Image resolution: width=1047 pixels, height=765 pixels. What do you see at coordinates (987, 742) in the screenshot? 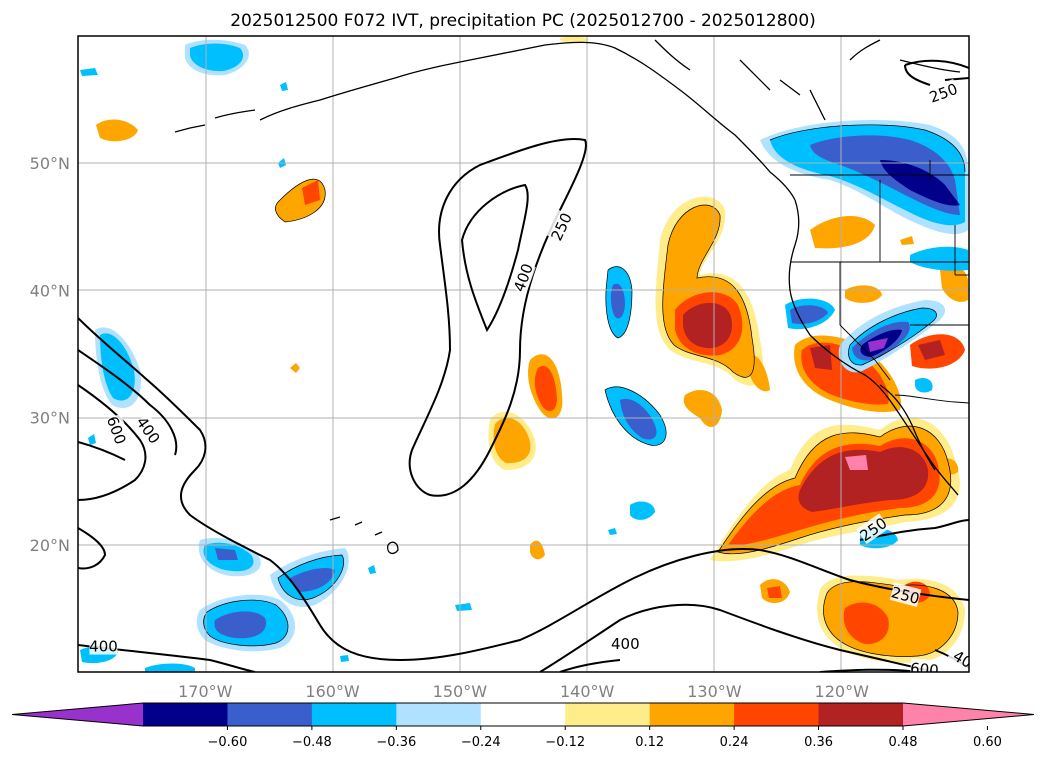
I see `colorbar-tick-label: 0.60` at bounding box center [987, 742].